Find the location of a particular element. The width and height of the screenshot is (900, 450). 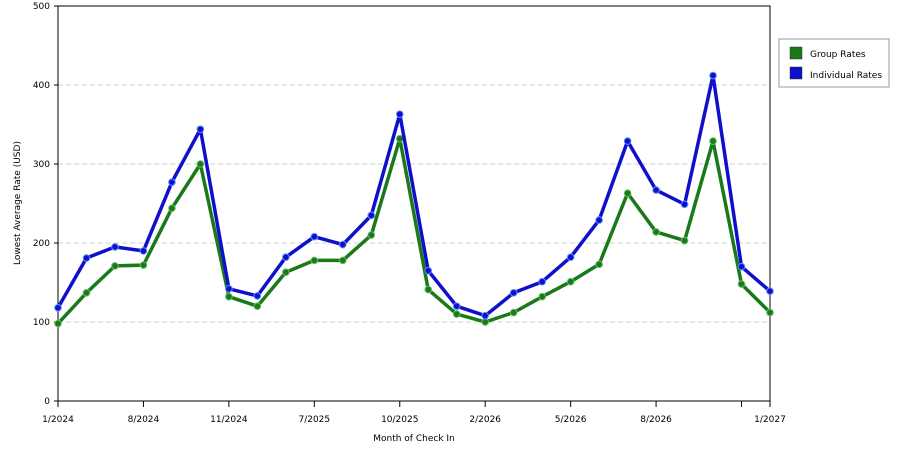

x-tick-label: 10/2025 is located at coordinates (399, 420).